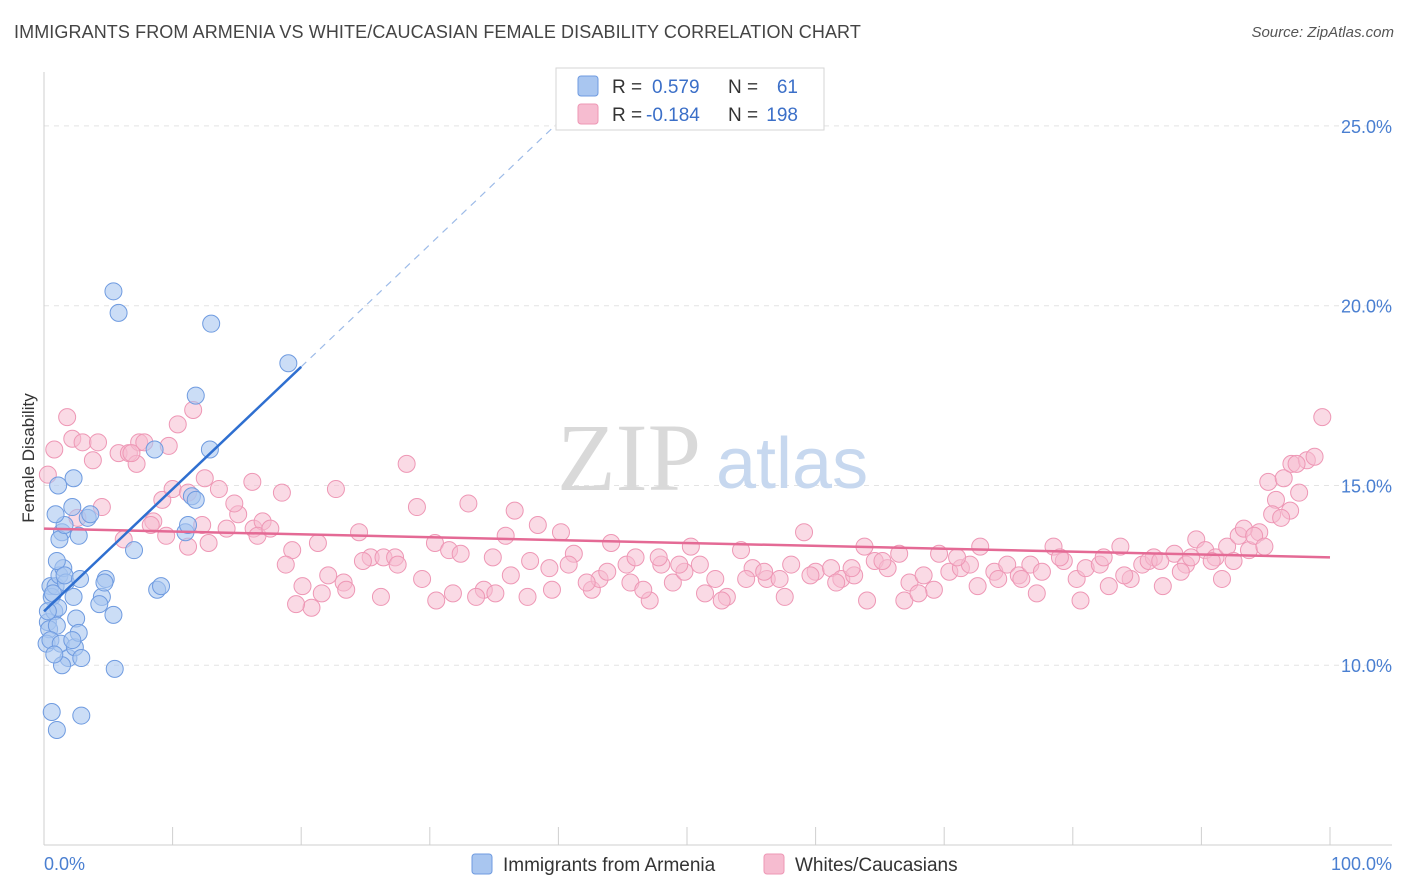 The image size is (1406, 892). What do you see at coordinates (743, 115) in the screenshot?
I see `legend-n-label-pink: N =` at bounding box center [743, 115].